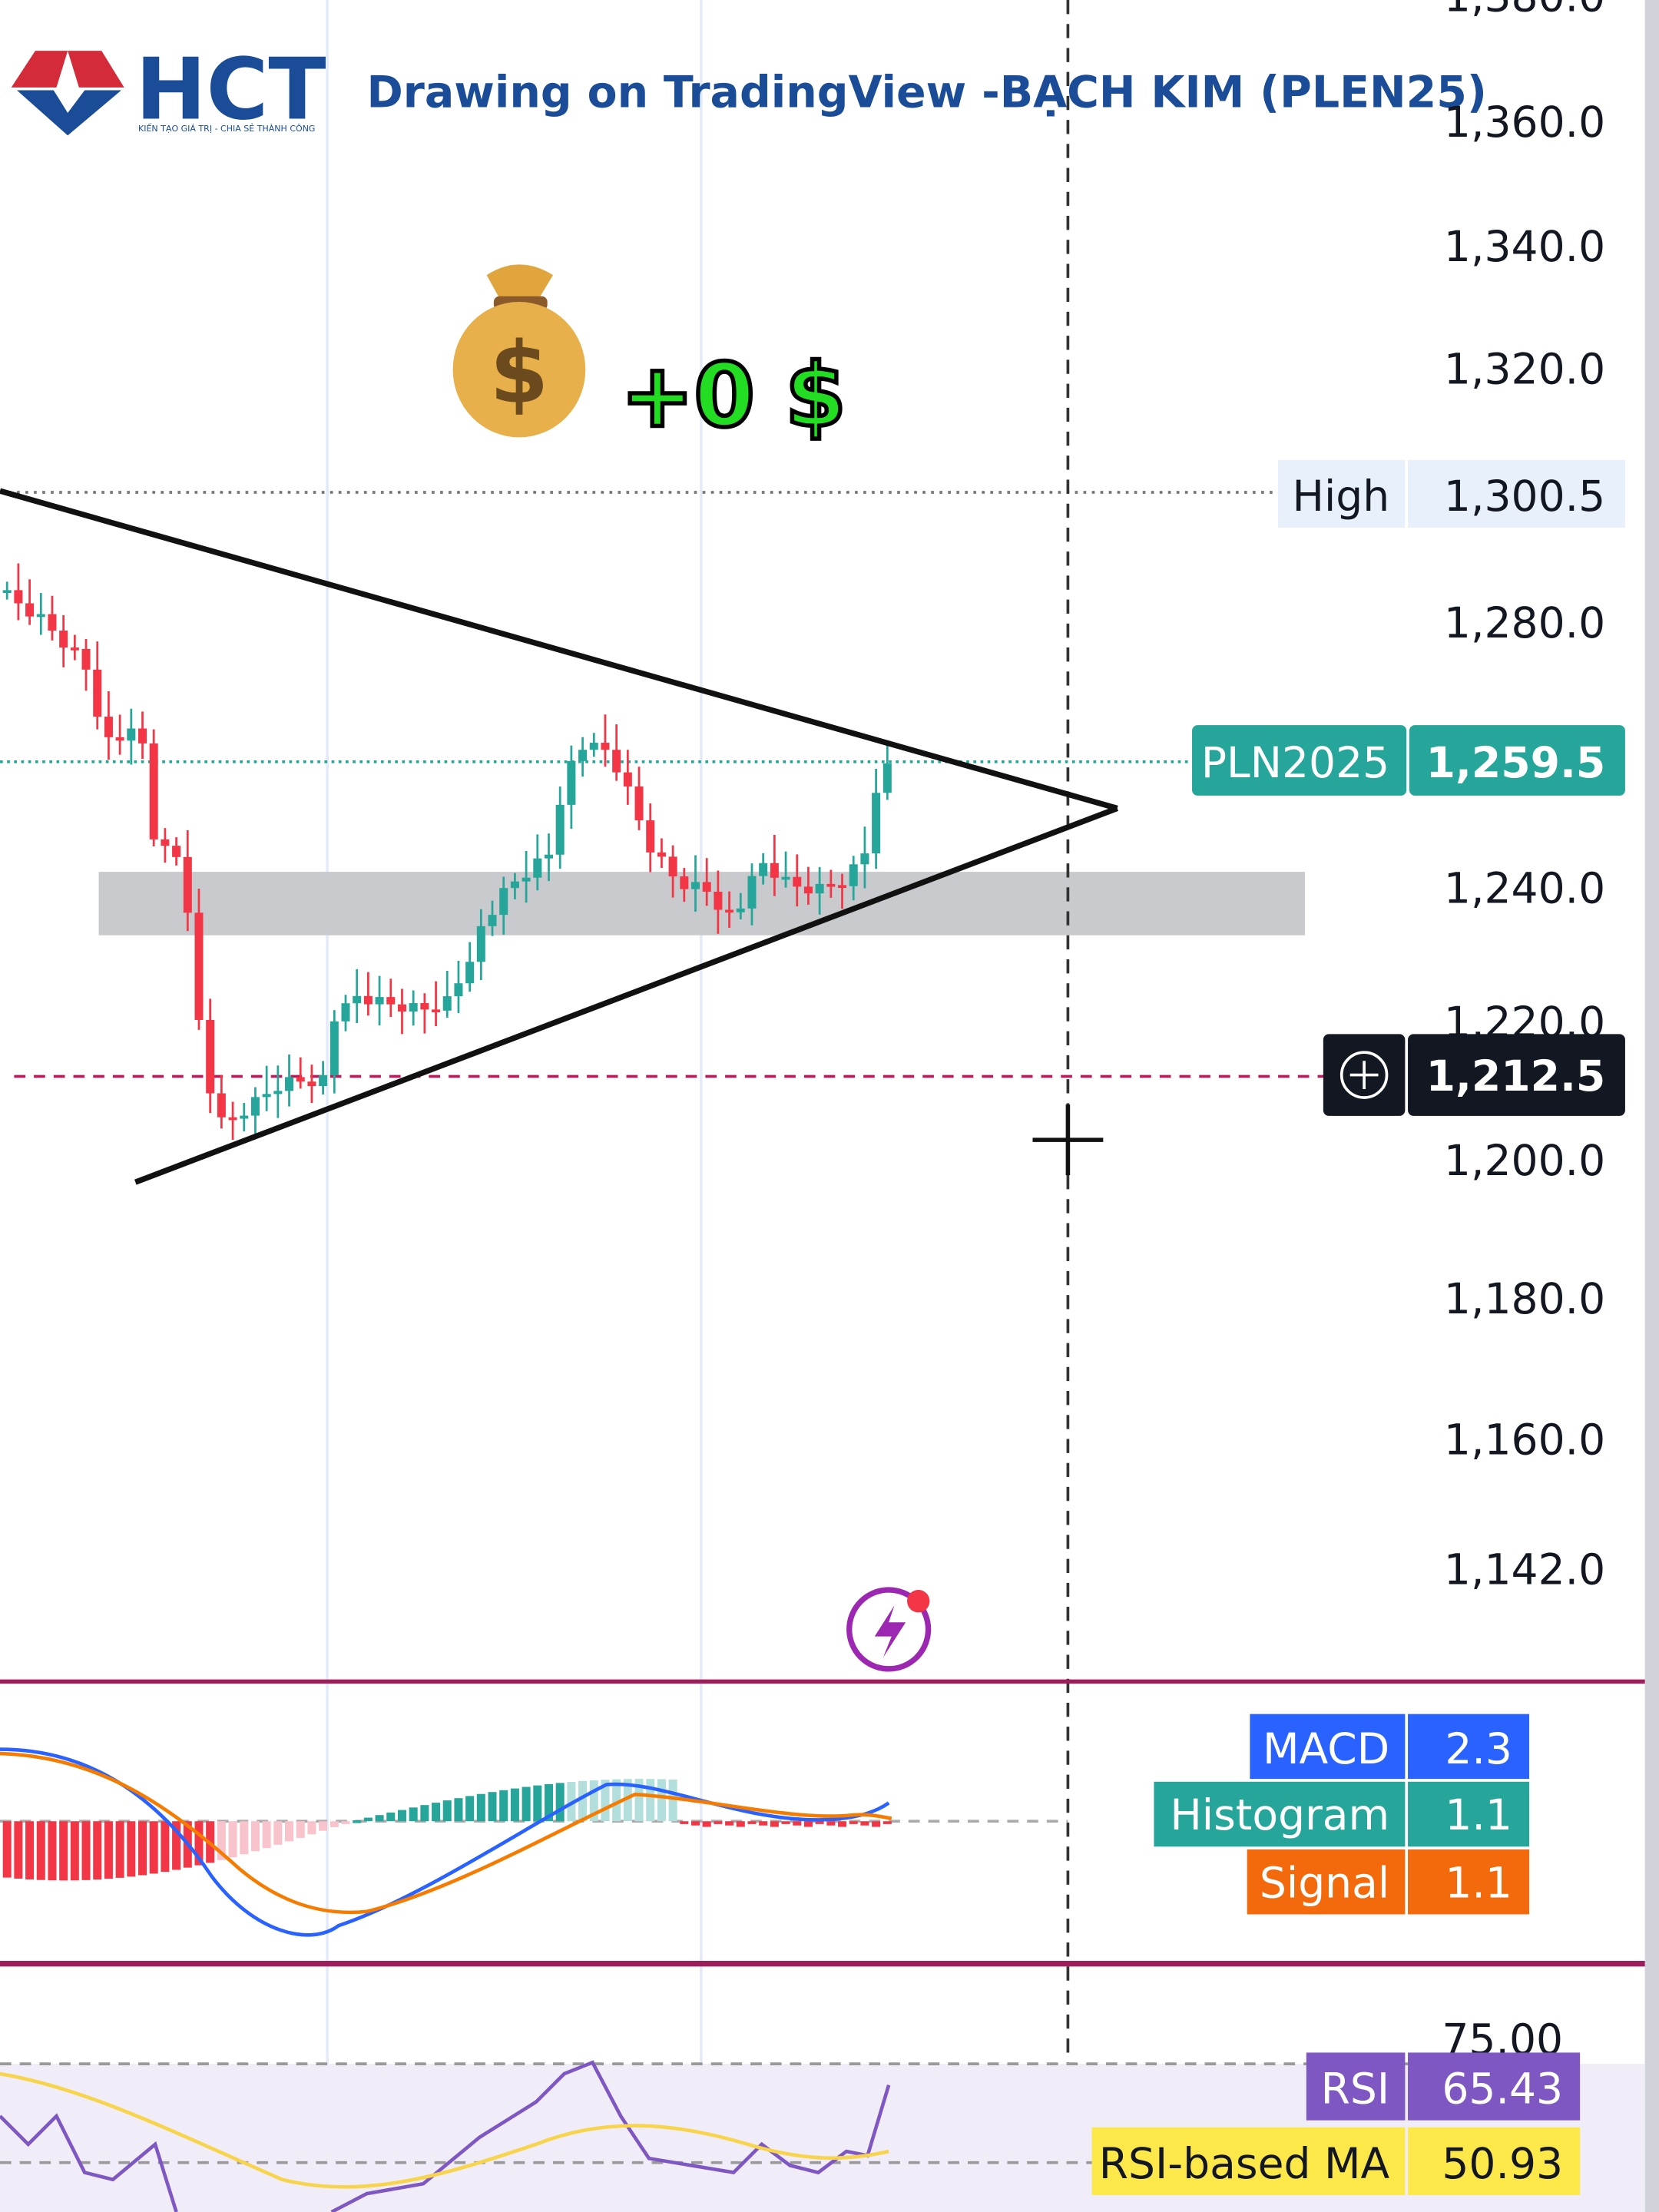 The height and width of the screenshot is (2212, 1659). What do you see at coordinates (1502, 2164) in the screenshot?
I see `ma-value: 50.93` at bounding box center [1502, 2164].